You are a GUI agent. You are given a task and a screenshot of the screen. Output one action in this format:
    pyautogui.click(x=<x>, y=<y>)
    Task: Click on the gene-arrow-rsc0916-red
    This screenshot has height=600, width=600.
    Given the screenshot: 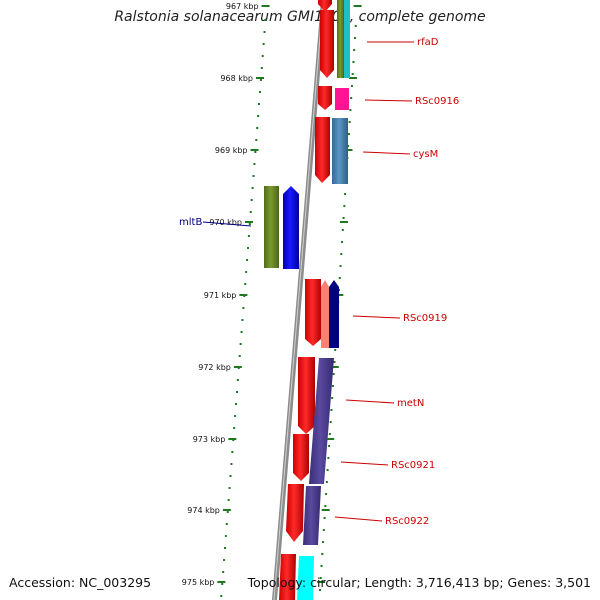 What is the action you would take?
    pyautogui.click(x=325, y=98)
    